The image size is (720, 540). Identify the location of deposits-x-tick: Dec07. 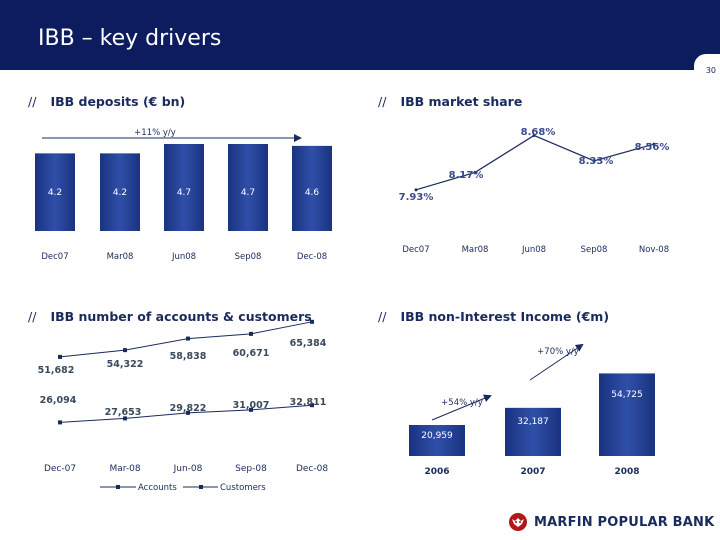
(54, 257).